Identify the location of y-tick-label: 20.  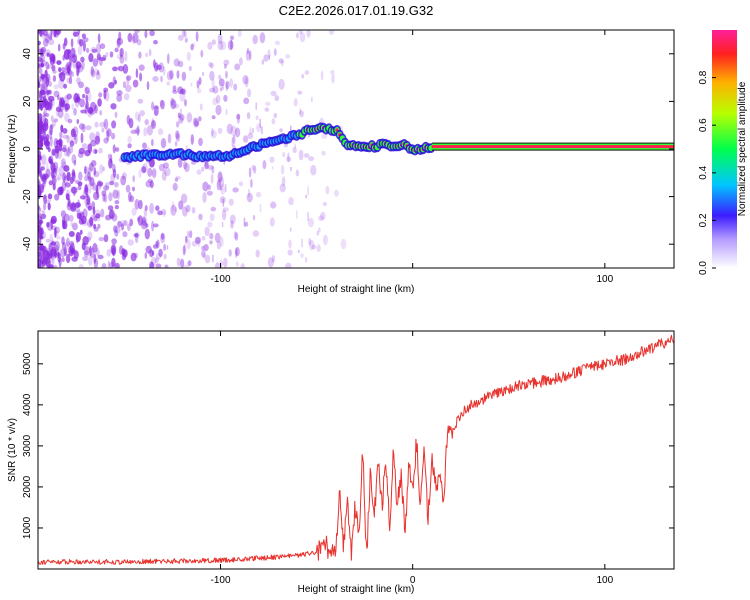
(27, 101).